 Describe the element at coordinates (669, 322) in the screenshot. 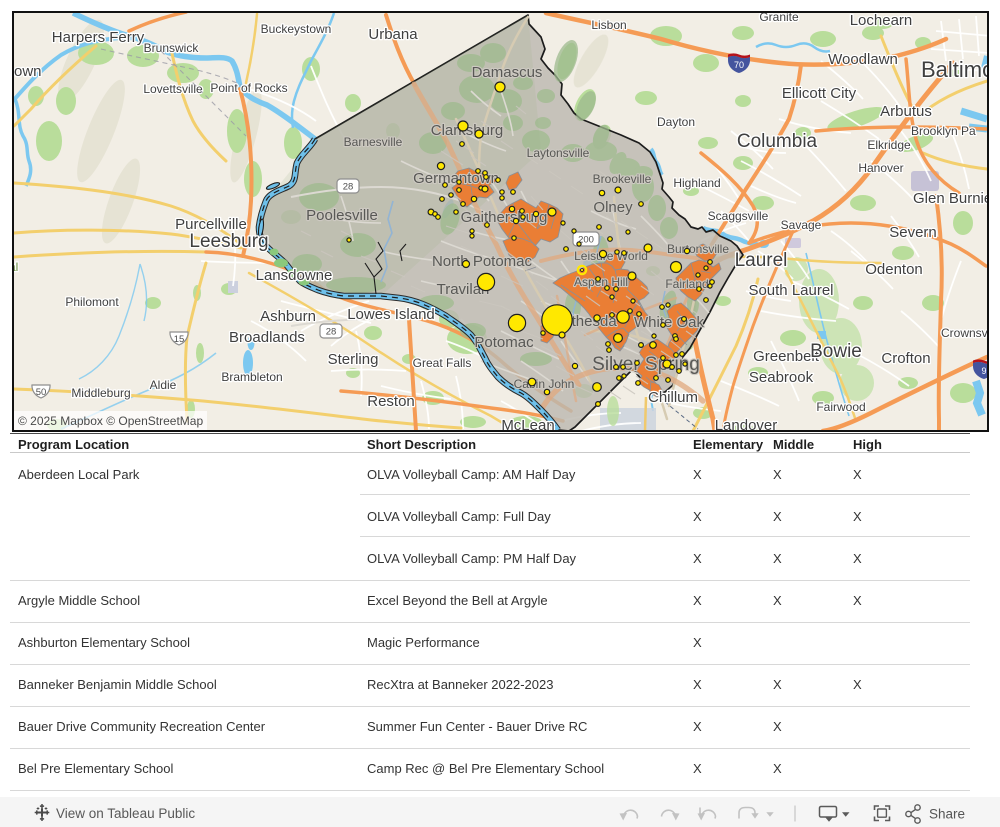

I see `svg-text: White Oak` at that location.